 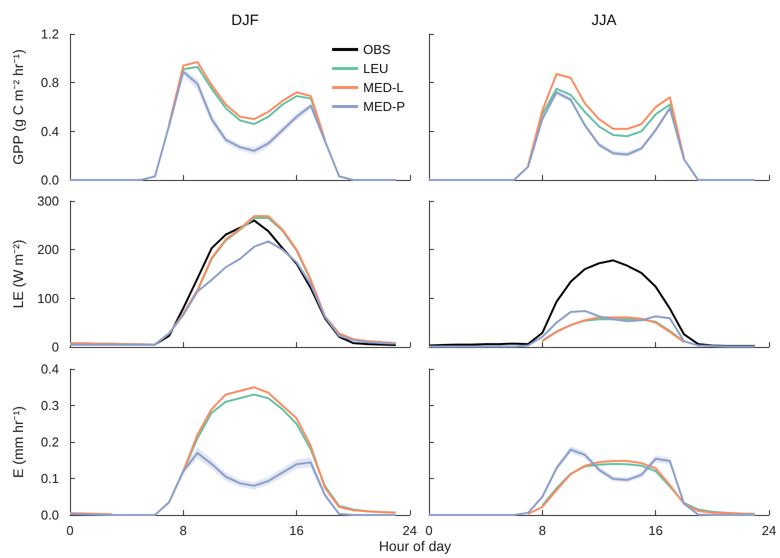 I want to click on legend-label: LEU, so click(x=375, y=68).